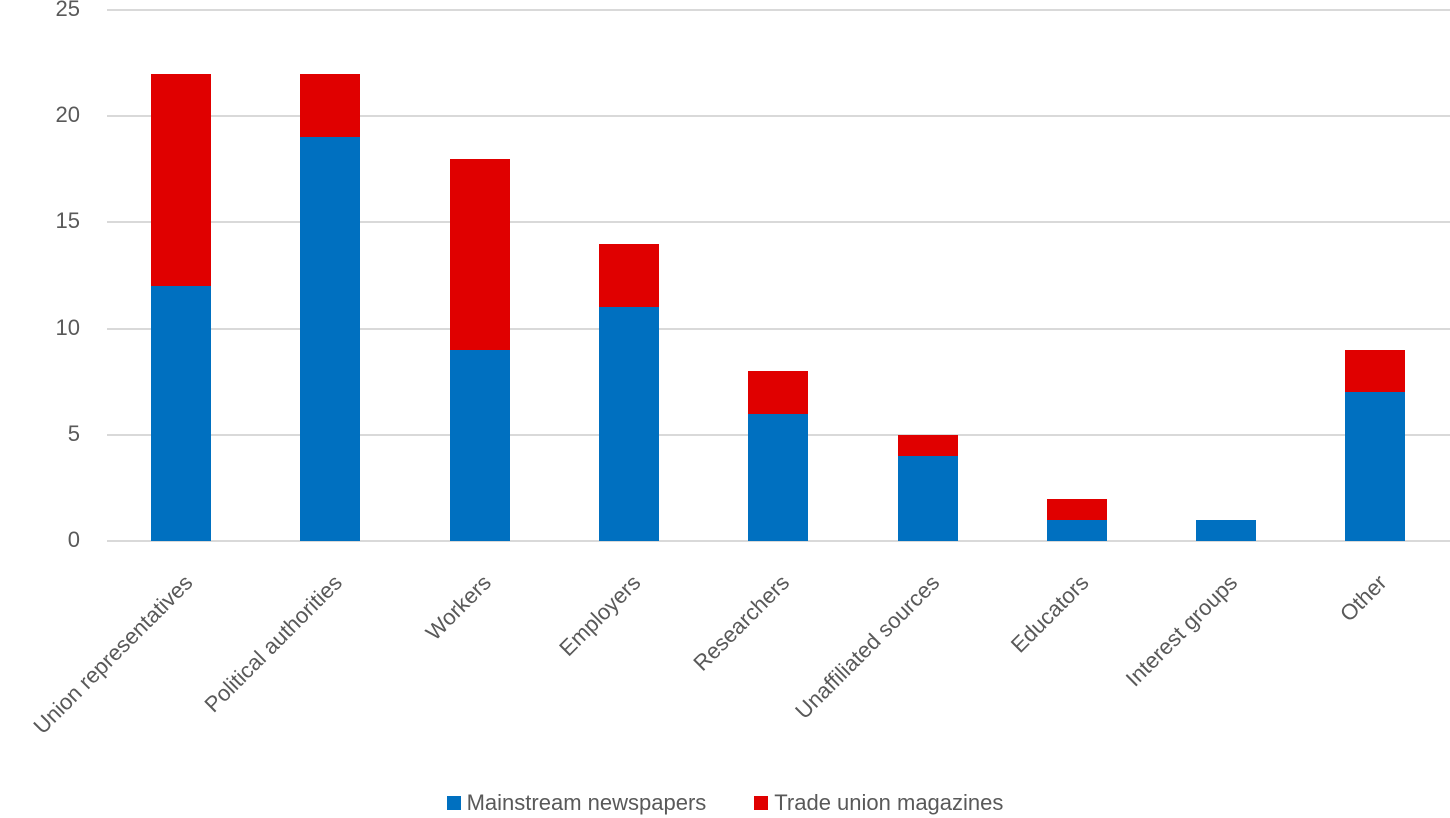 The image size is (1450, 818). What do you see at coordinates (67, 327) in the screenshot?
I see `y-tick-label: 10` at bounding box center [67, 327].